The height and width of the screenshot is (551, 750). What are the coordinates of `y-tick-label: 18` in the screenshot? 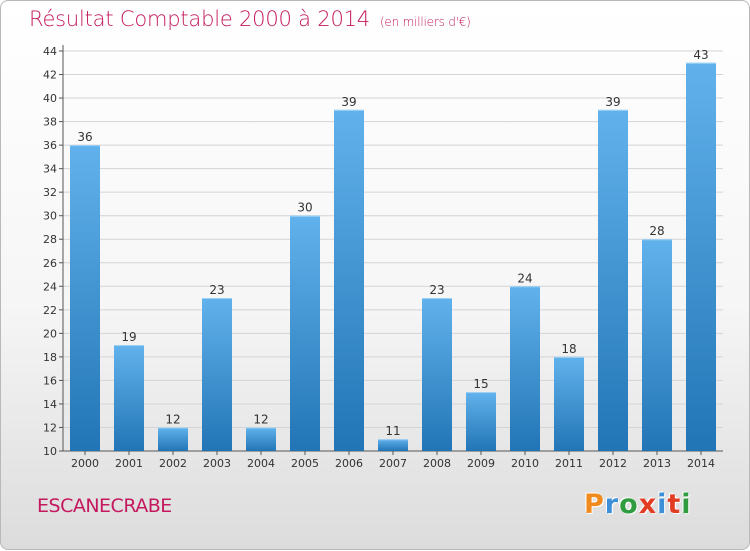 It's located at (50, 357).